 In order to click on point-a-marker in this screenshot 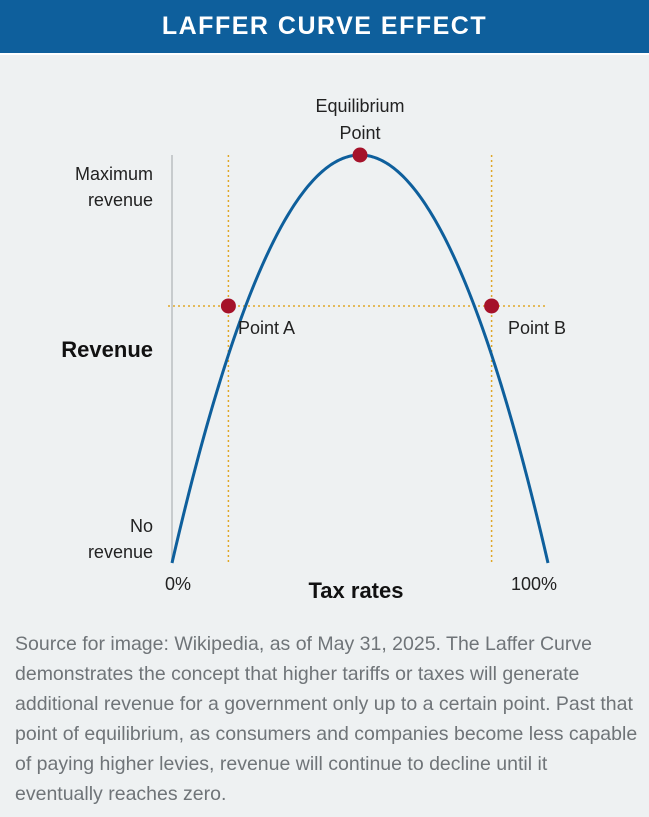, I will do `click(228, 306)`.